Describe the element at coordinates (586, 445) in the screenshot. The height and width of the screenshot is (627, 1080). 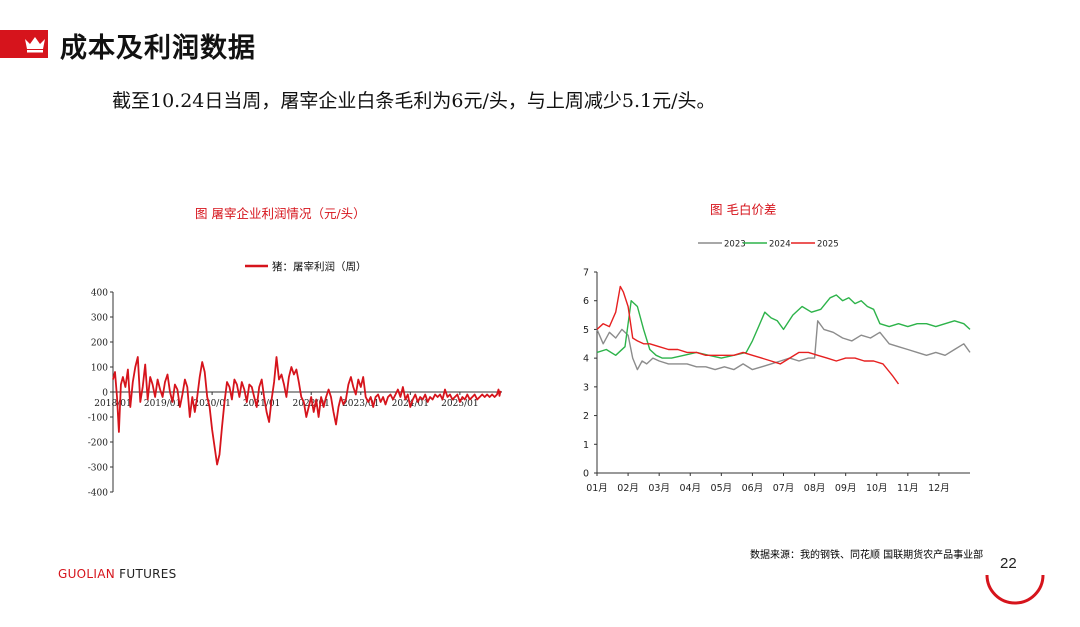
I see `y-tick-label: 1` at that location.